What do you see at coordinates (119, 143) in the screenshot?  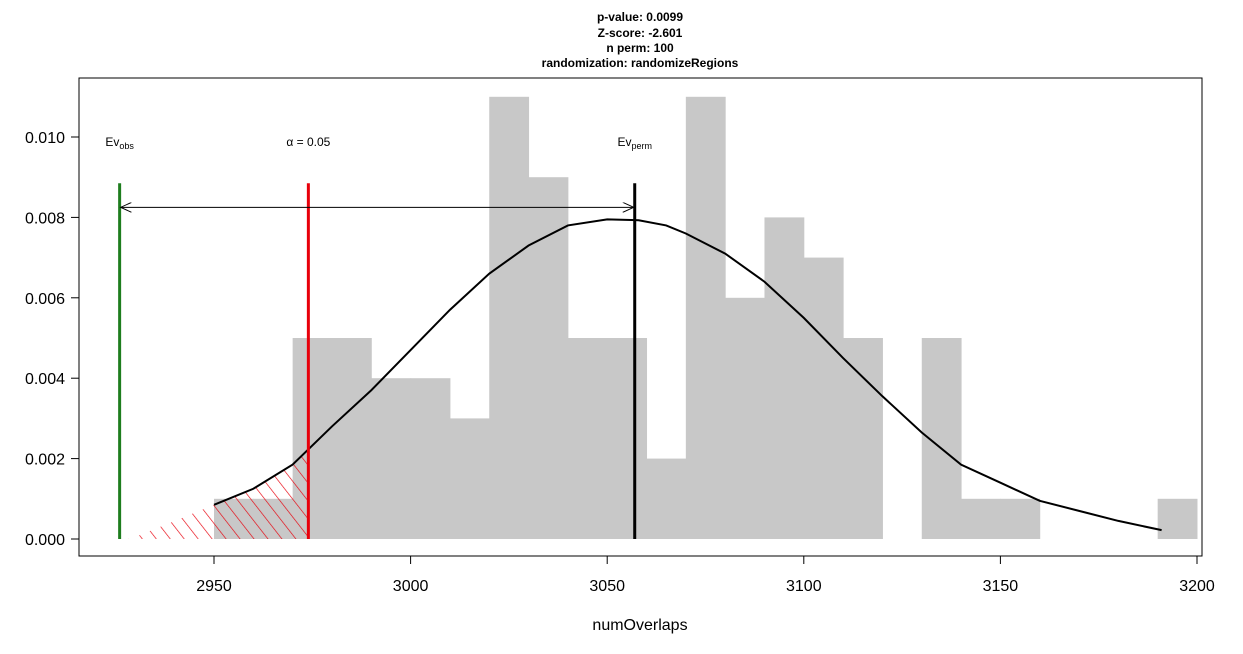 I see `observed-label: Evobs` at bounding box center [119, 143].